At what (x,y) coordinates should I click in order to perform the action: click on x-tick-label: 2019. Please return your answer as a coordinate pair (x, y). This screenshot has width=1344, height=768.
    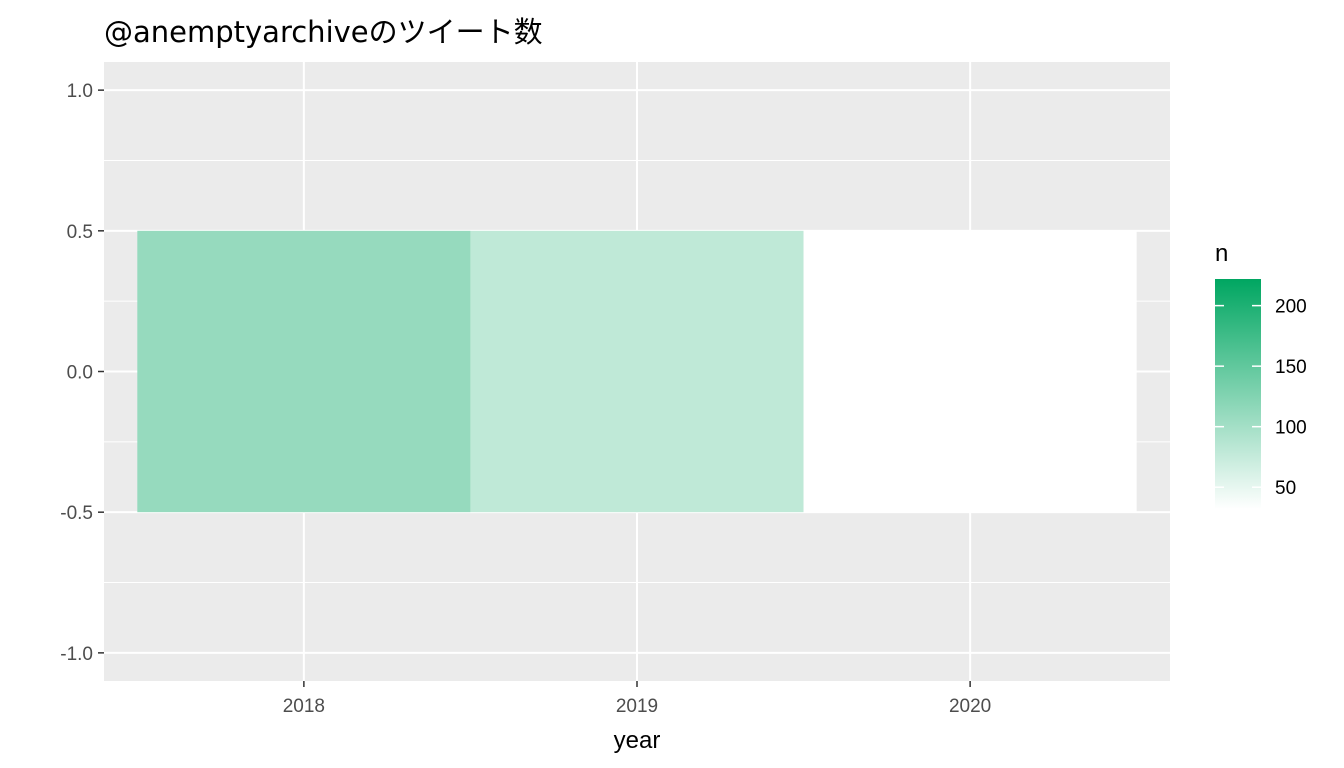
    Looking at the image, I should click on (637, 706).